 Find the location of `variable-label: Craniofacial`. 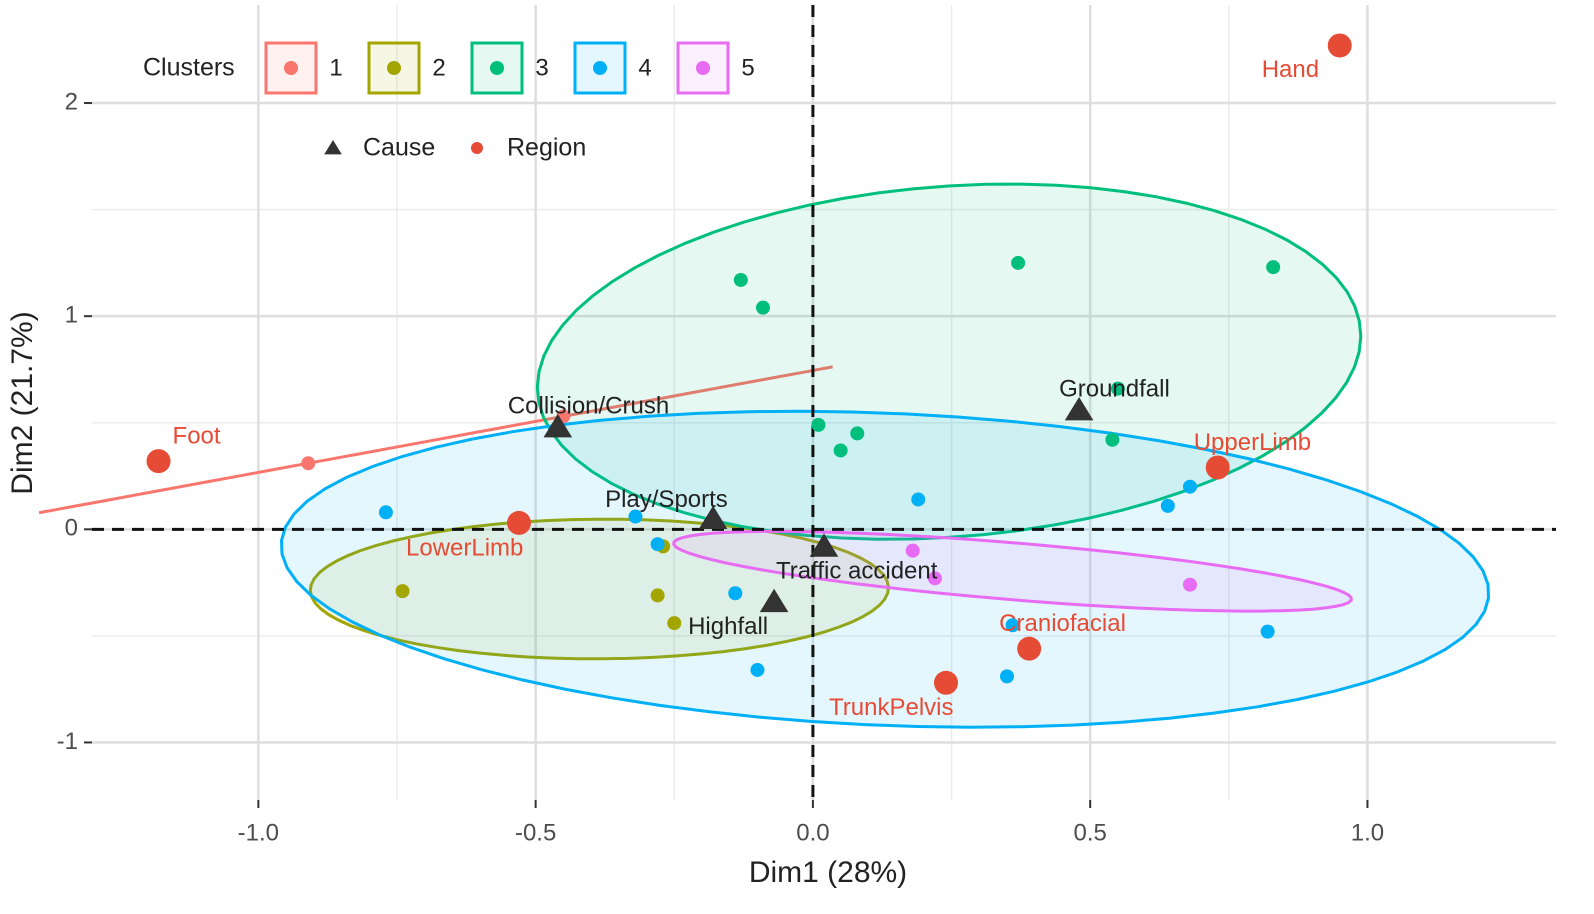

variable-label: Craniofacial is located at coordinates (1062, 623).